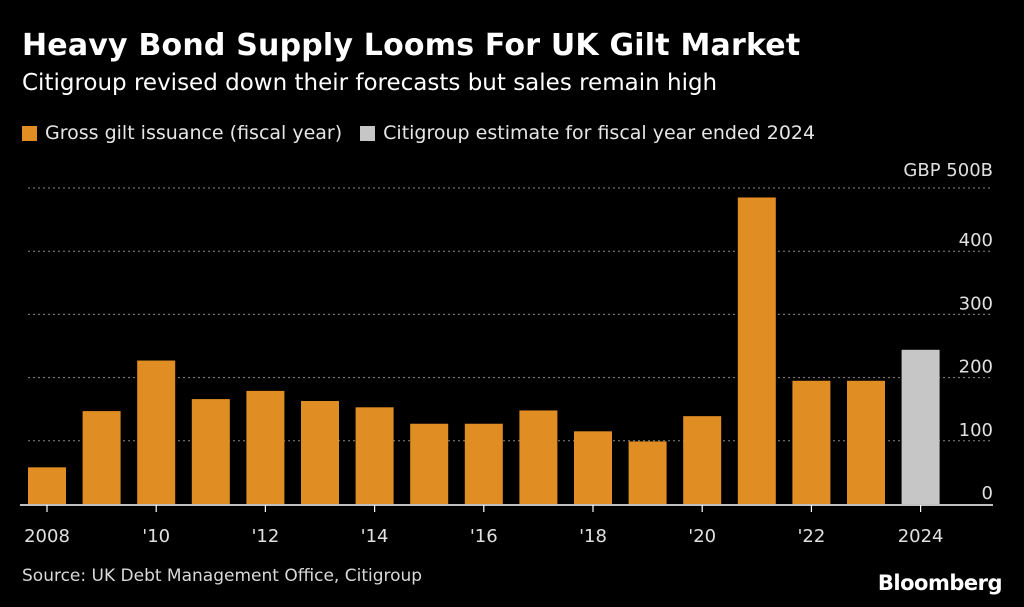 The width and height of the screenshot is (1024, 607). Describe the element at coordinates (320, 452) in the screenshot. I see `bar-2013` at that location.